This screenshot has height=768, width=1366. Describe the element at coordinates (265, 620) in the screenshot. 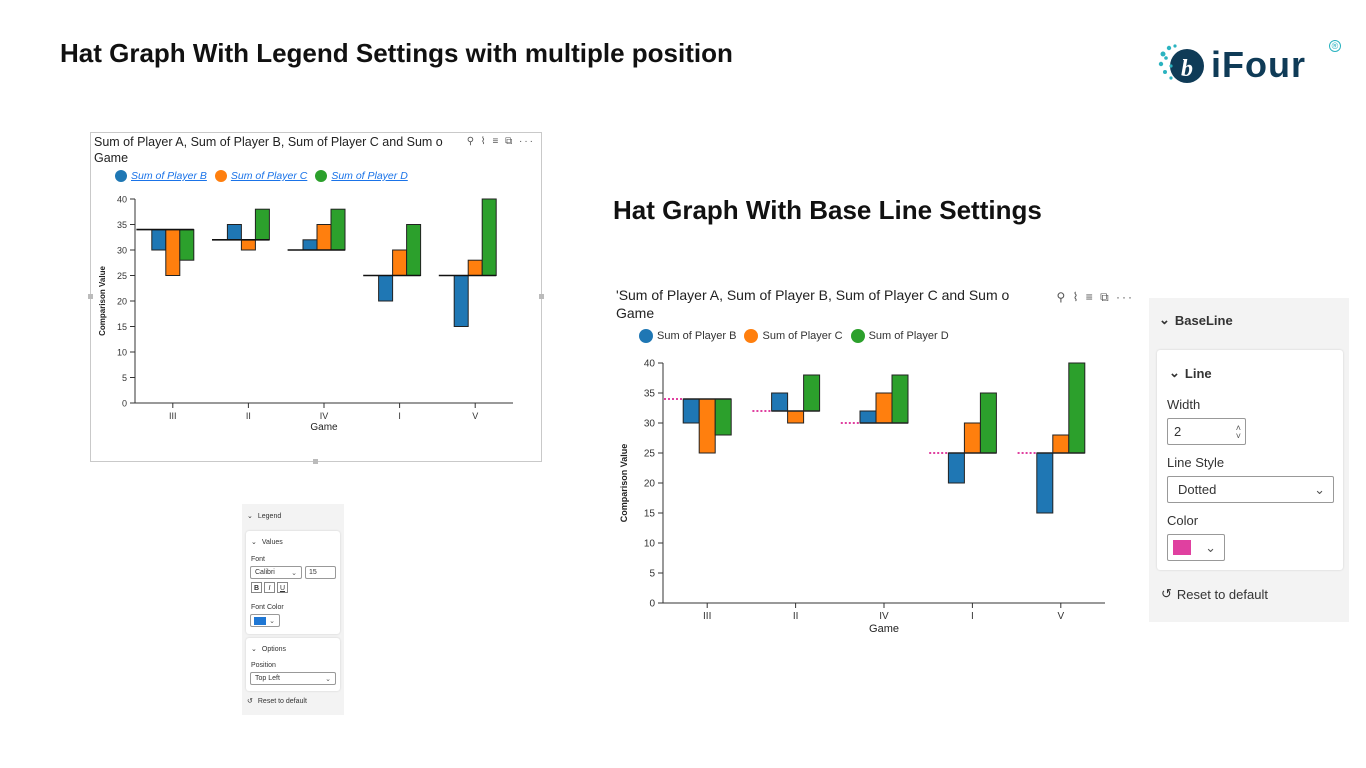

I see `font-color-picker: ⌄` at that location.